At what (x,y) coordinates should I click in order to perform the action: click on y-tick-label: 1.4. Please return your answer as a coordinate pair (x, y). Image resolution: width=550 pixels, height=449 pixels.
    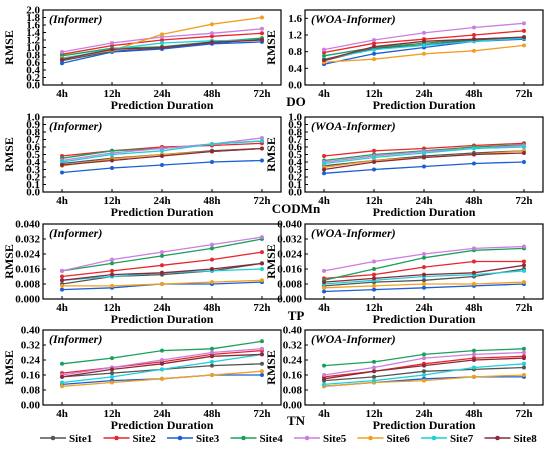
    Looking at the image, I should click on (33, 33).